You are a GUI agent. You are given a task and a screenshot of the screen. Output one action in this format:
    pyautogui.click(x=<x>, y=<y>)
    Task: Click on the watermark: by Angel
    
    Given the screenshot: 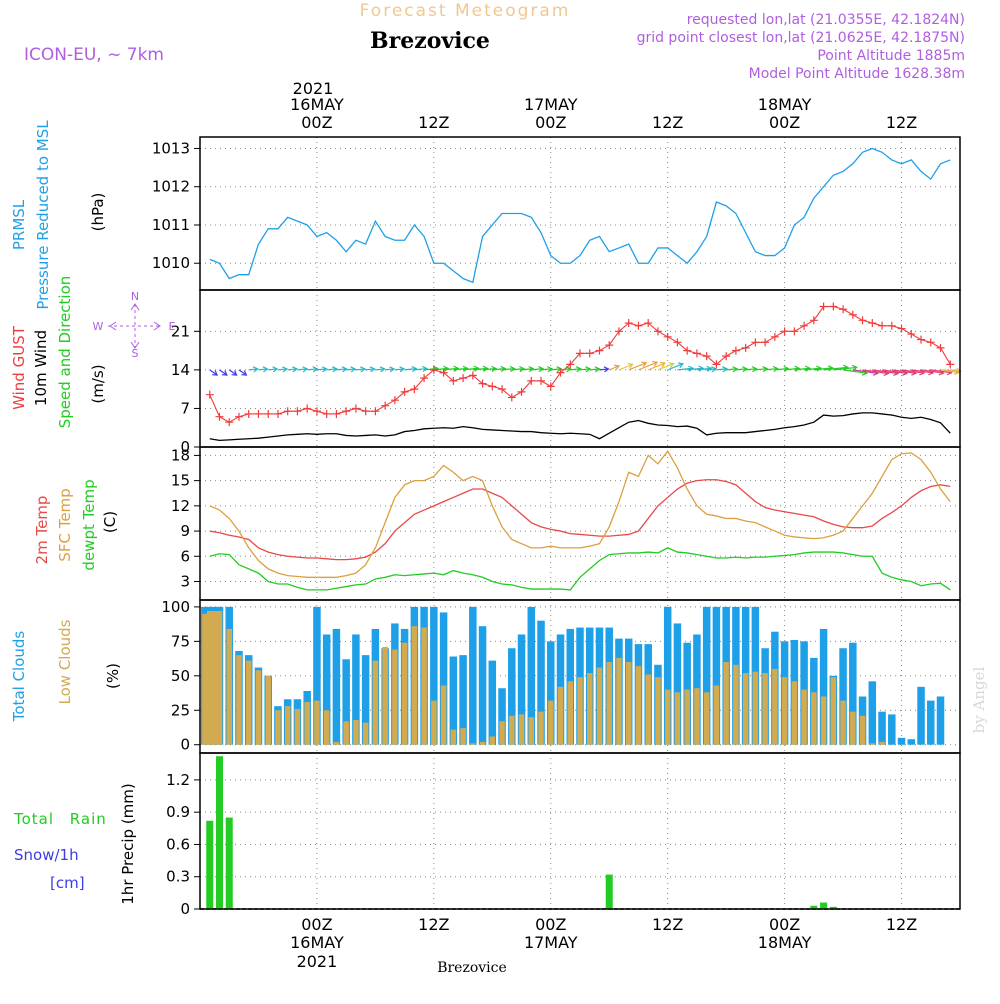 What is the action you would take?
    pyautogui.click(x=979, y=699)
    